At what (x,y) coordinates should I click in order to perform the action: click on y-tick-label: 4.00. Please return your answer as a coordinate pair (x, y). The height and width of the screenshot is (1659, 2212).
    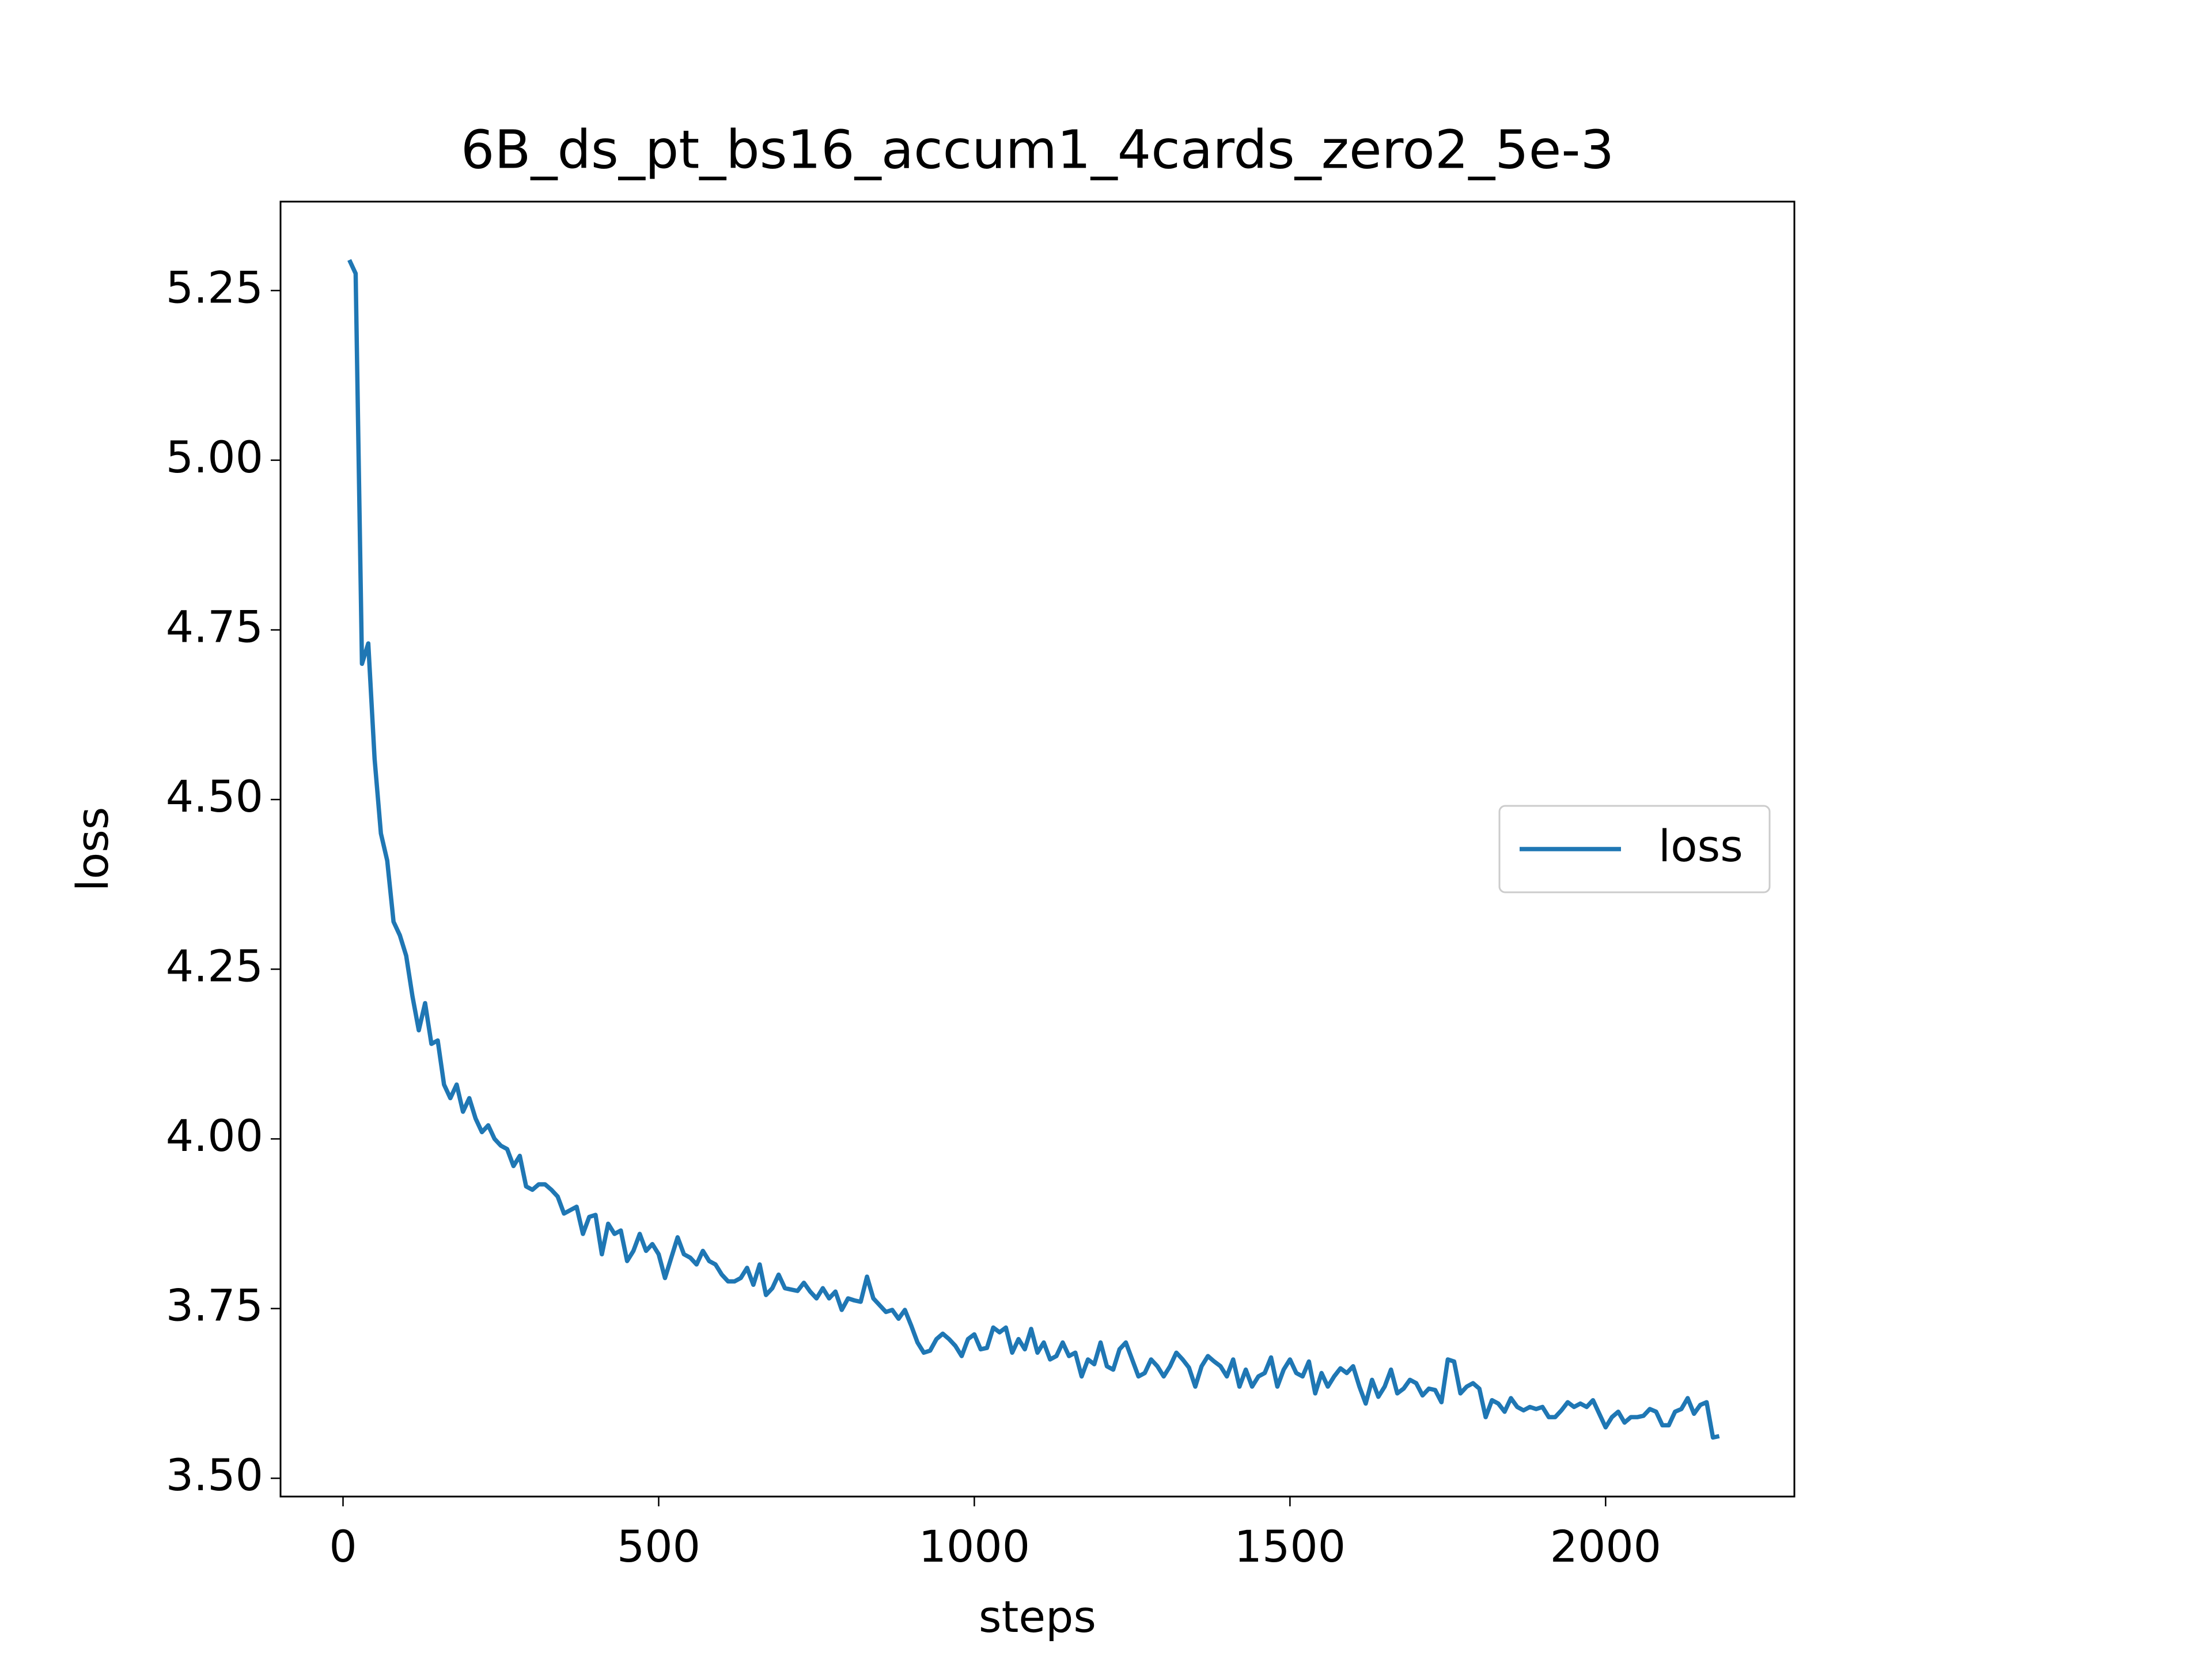
    Looking at the image, I should click on (214, 1135).